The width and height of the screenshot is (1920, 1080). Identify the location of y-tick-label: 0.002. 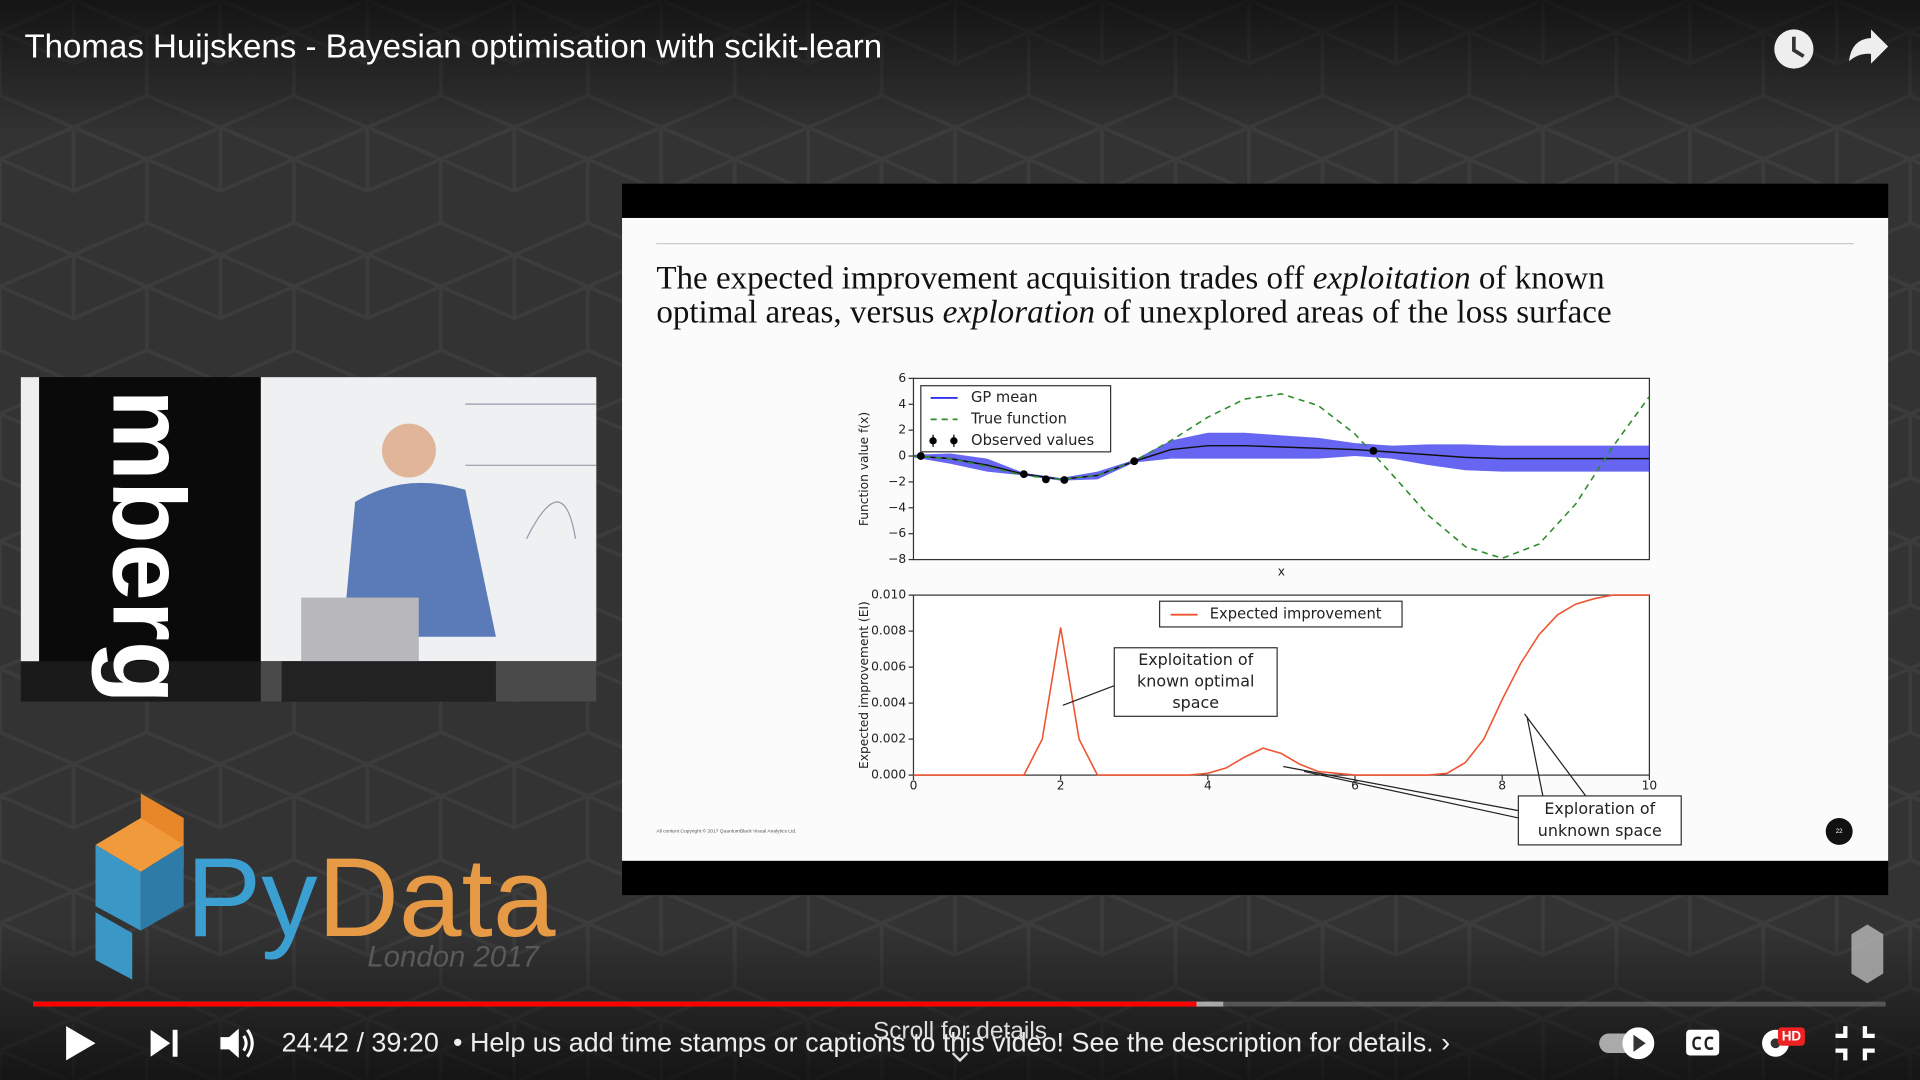
(888, 739).